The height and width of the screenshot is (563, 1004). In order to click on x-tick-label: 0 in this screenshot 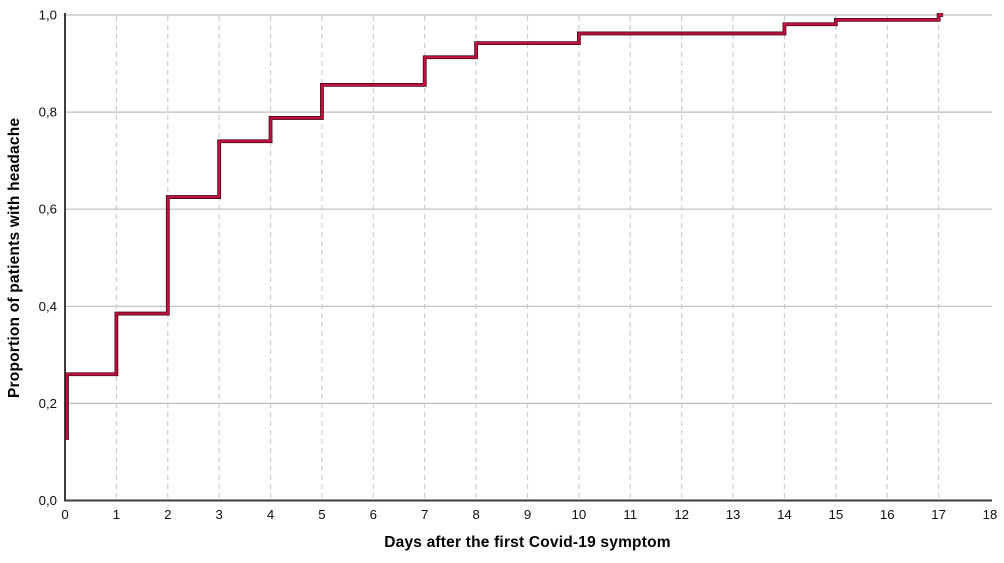, I will do `click(64, 514)`.